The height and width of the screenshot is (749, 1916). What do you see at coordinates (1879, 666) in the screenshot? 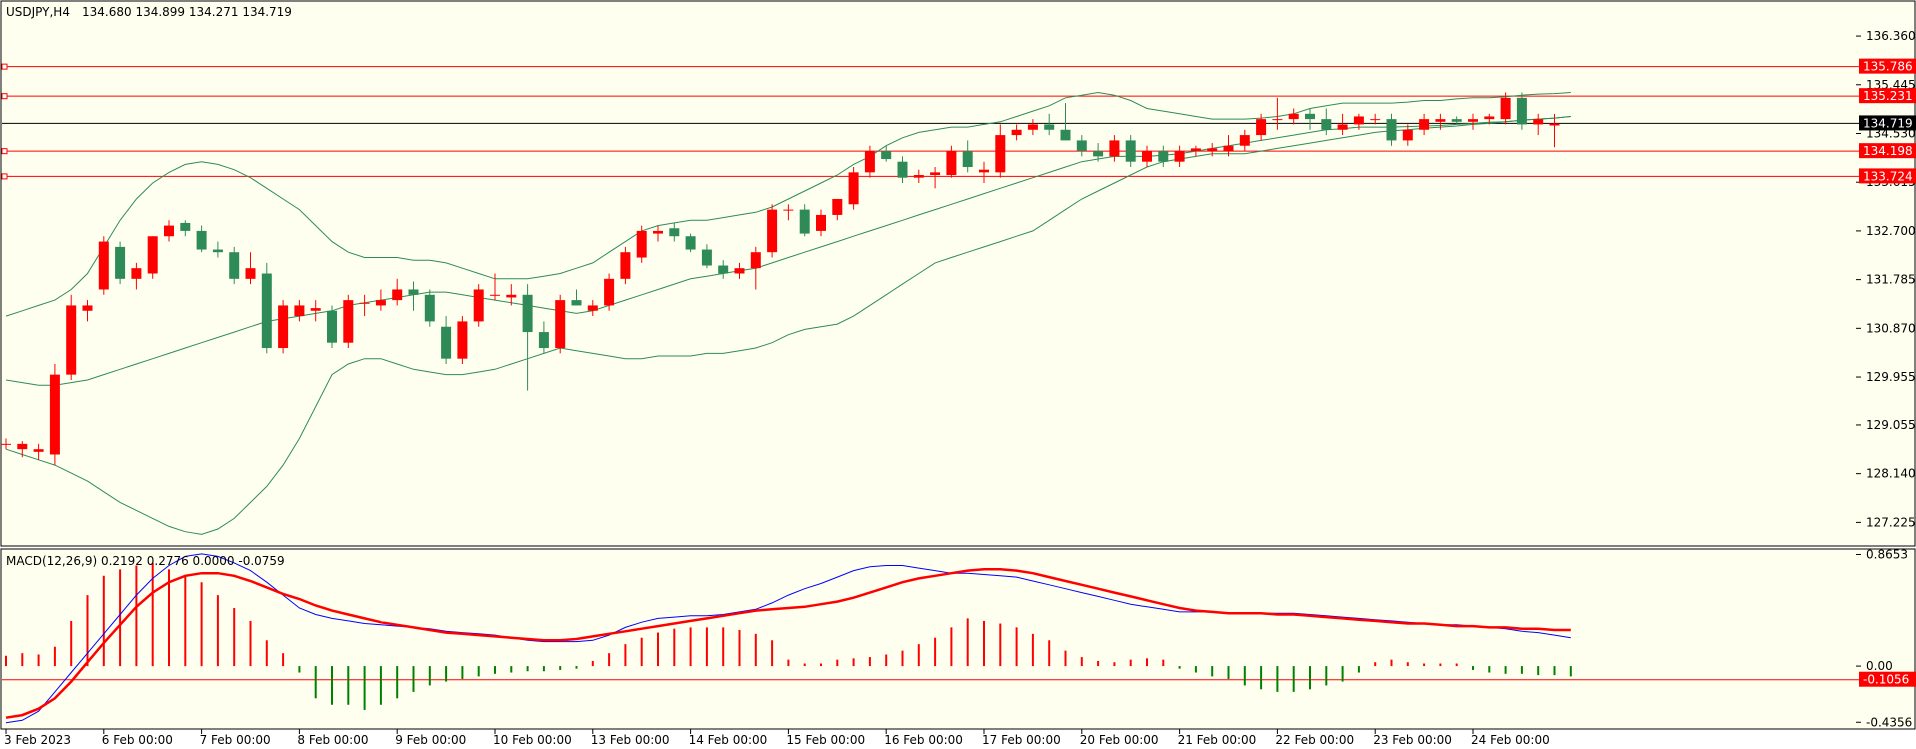
I see `macd-tick-label: 0.00` at bounding box center [1879, 666].